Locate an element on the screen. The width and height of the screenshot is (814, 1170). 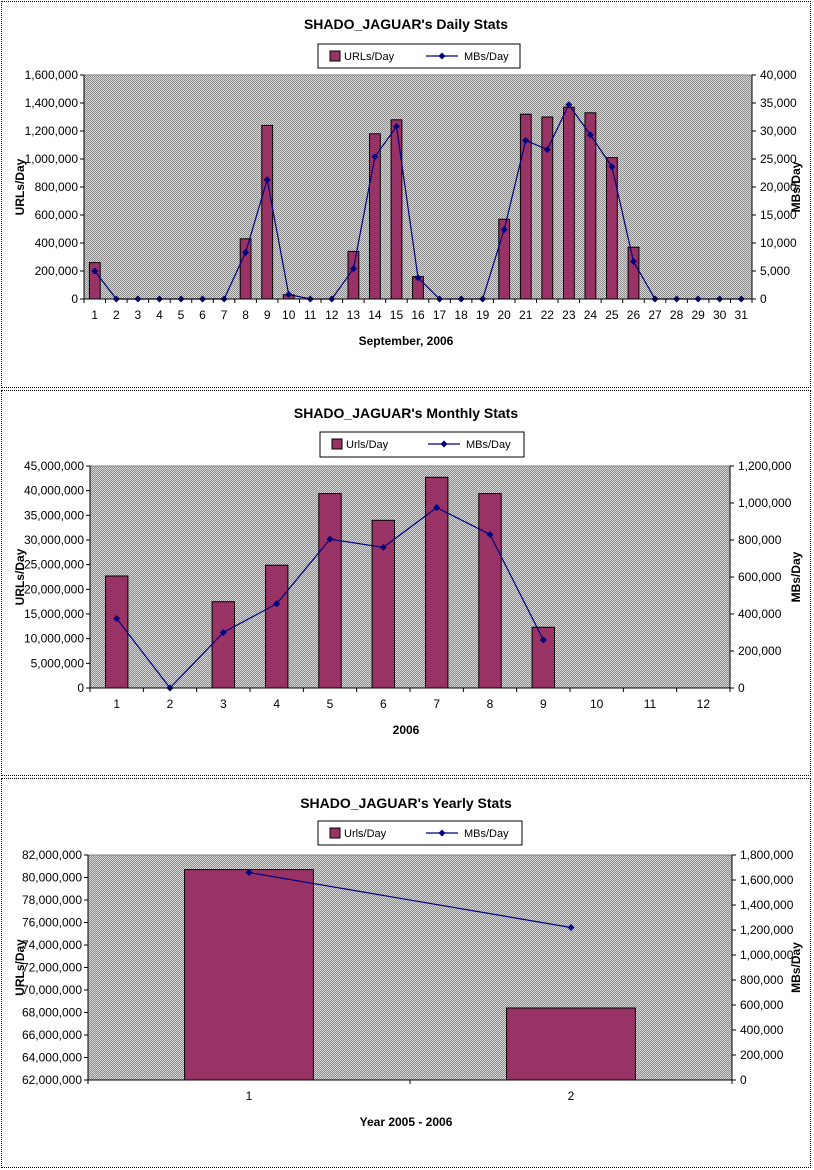
y-tick-label: 1,400,000 is located at coordinates (52, 103).